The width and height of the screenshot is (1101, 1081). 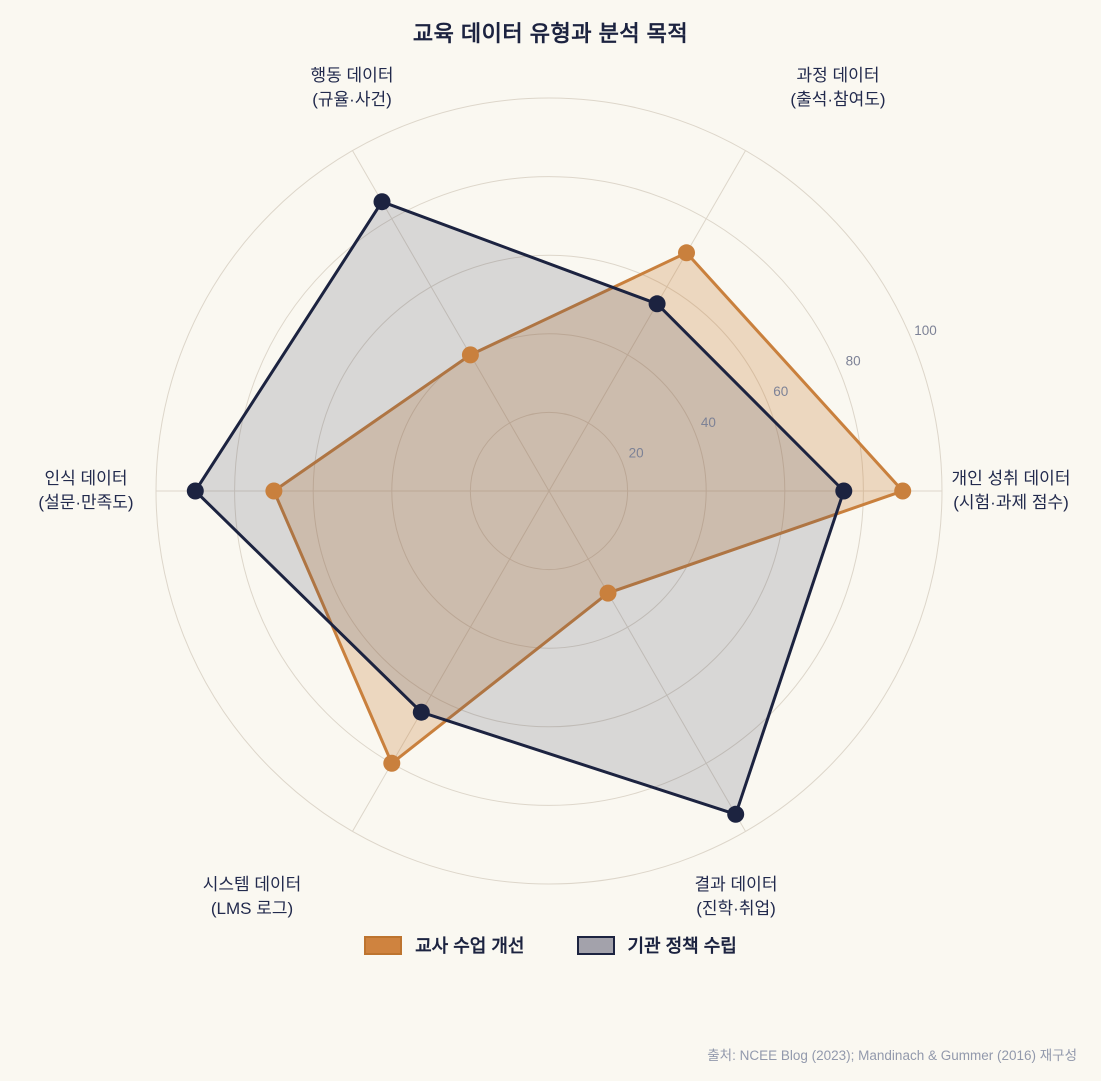 What do you see at coordinates (925, 330) in the screenshot?
I see `radial-tick-label: 100` at bounding box center [925, 330].